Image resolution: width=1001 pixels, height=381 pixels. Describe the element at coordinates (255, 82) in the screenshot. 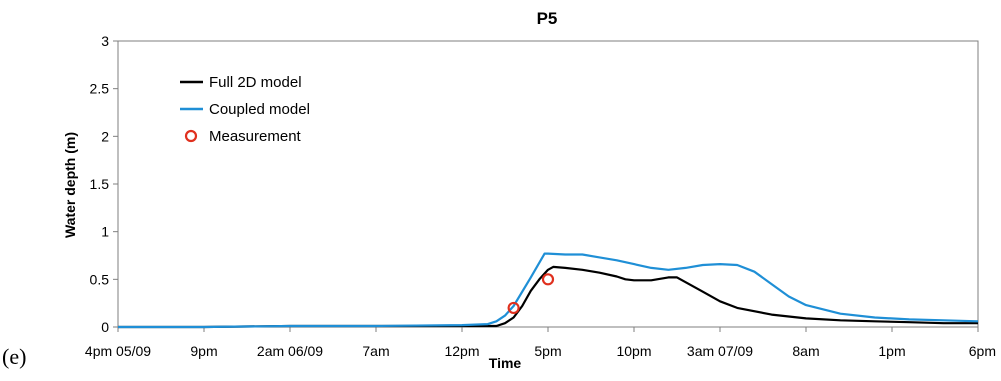

I see `legend-label-full-2d-model: Full 2D model` at that location.